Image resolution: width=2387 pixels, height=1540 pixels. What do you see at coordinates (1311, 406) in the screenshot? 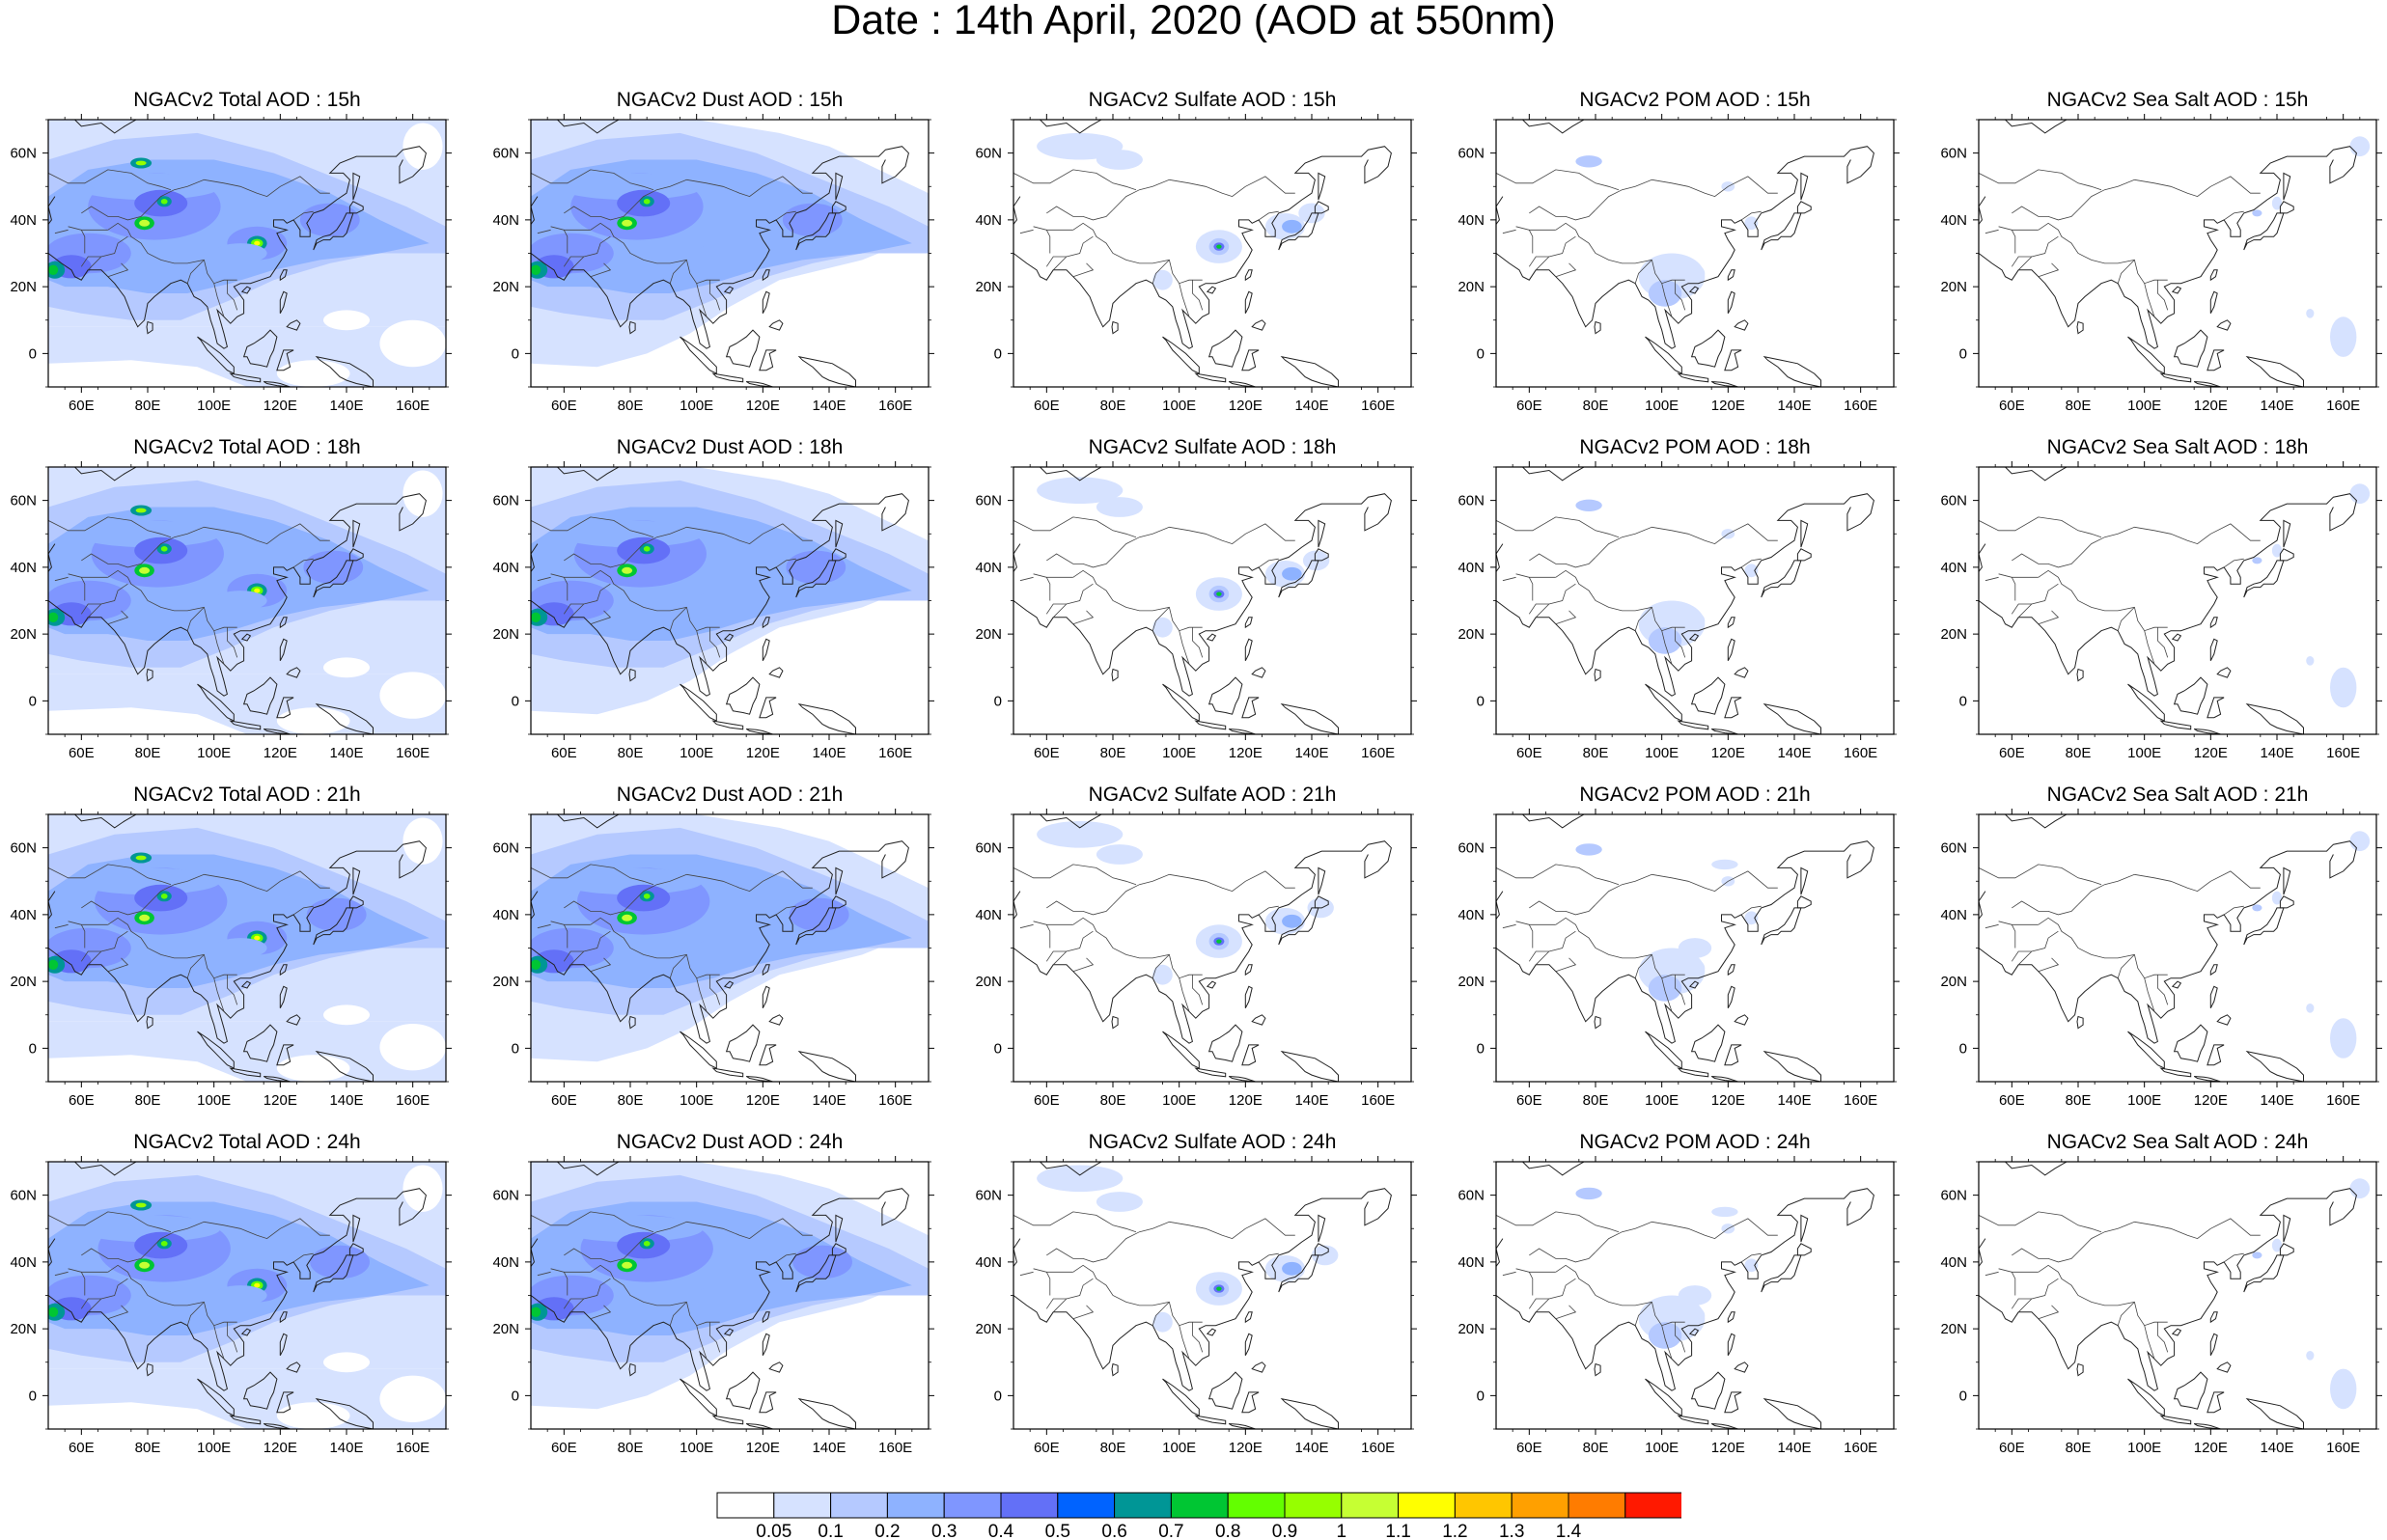
I see `lon-tick-label: 140E` at bounding box center [1311, 406].